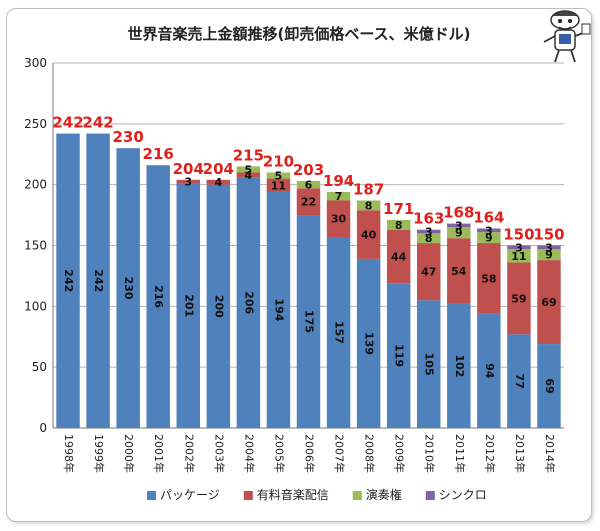  I want to click on data-label: 105, so click(429, 364).